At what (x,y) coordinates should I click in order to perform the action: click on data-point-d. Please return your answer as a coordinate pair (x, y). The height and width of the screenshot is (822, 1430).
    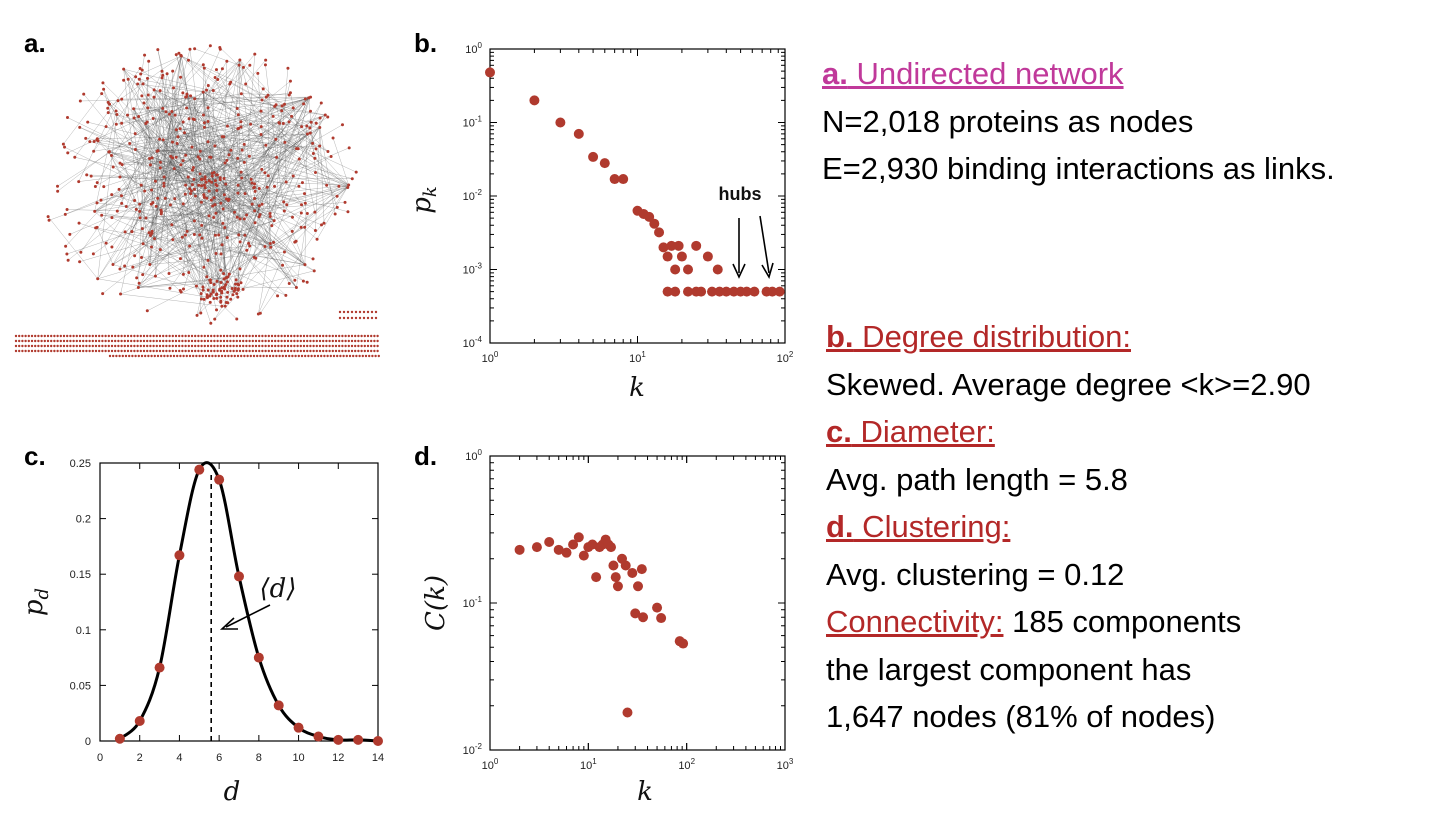
    Looking at the image, I should click on (519, 549).